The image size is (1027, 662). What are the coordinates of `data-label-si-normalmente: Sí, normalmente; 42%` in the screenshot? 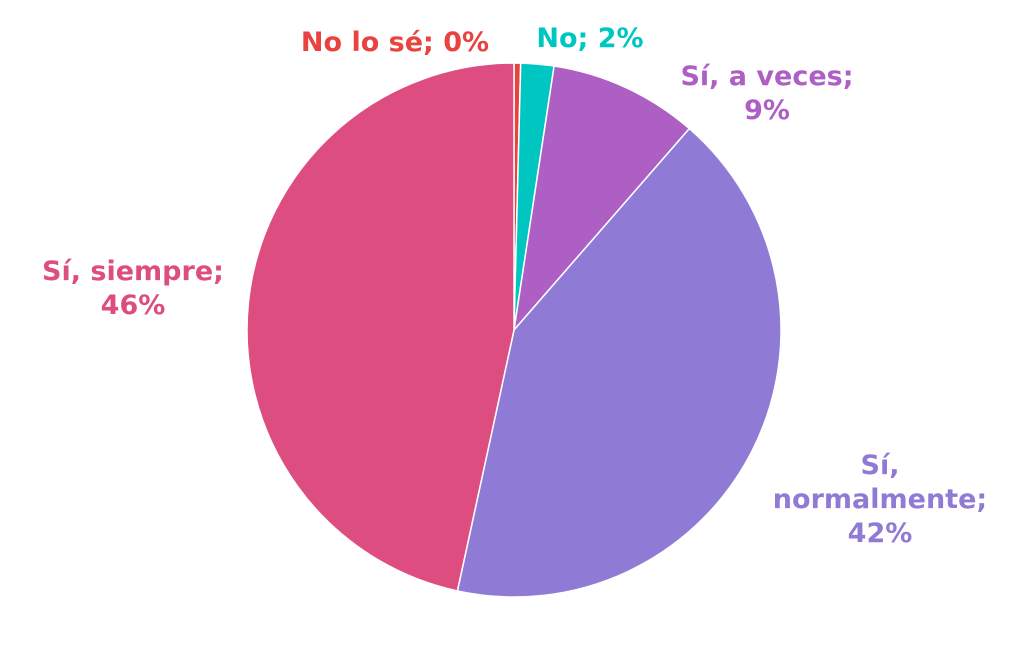 It's located at (880, 499).